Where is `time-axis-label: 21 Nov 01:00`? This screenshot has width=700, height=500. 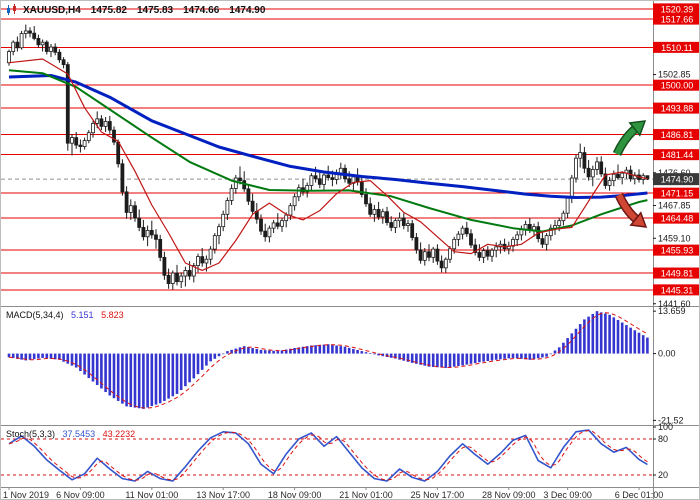 time-axis-label: 21 Nov 01:00 is located at coordinates (366, 495).